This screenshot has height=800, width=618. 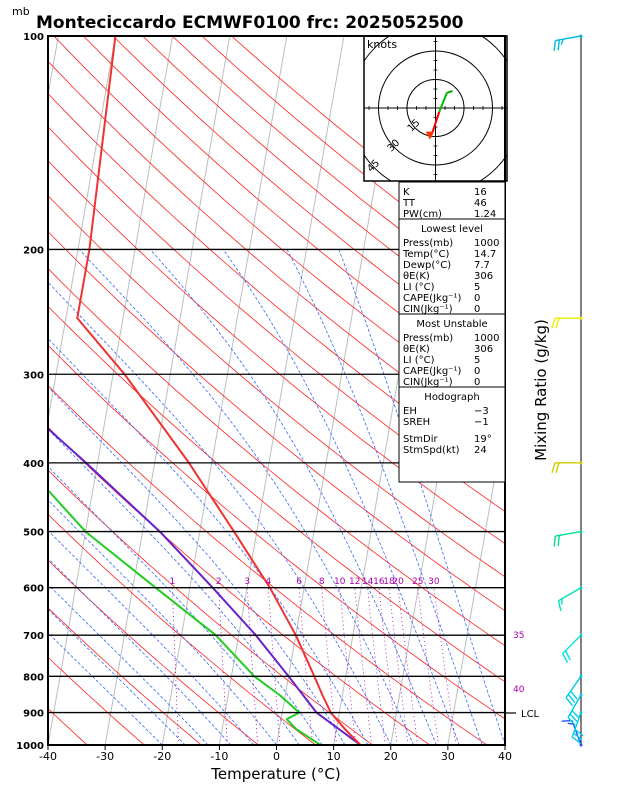 I want to click on index-label: K, so click(x=406, y=192).